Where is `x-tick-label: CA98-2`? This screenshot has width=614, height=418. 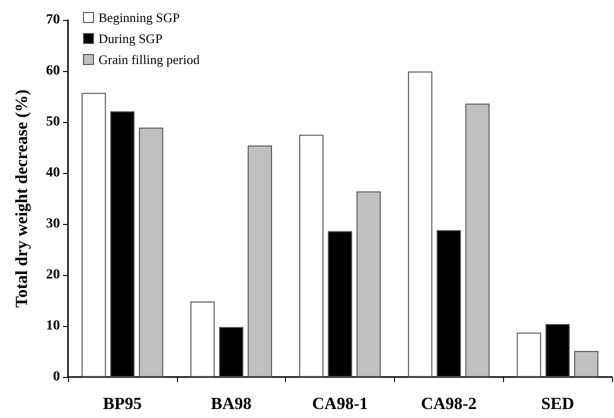
x-tick-label: CA98-2 is located at coordinates (448, 403).